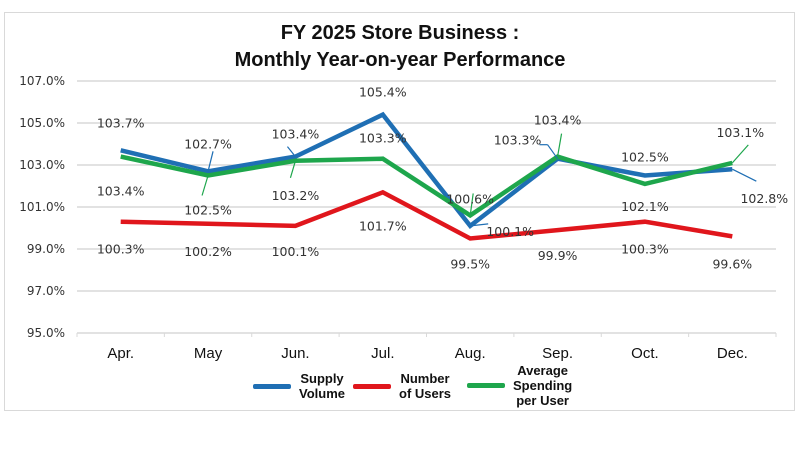 This screenshot has height=450, width=800. What do you see at coordinates (740, 132) in the screenshot?
I see `data-label: 103.1%` at bounding box center [740, 132].